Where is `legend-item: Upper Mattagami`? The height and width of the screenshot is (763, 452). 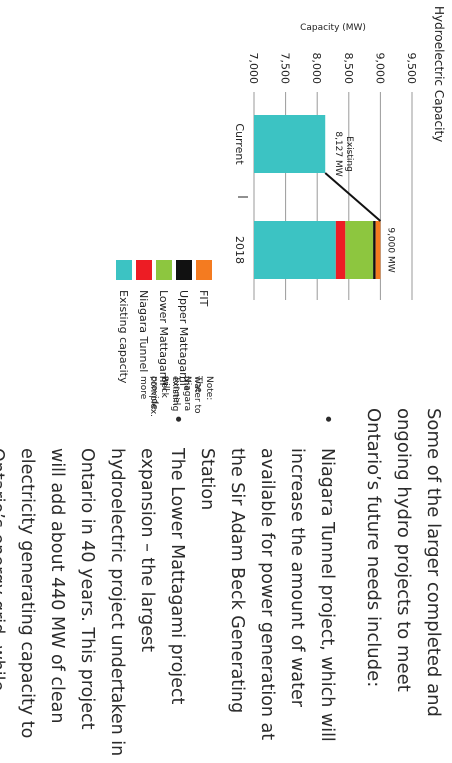 legend-item: Upper Mattagami is located at coordinates (184, 323).